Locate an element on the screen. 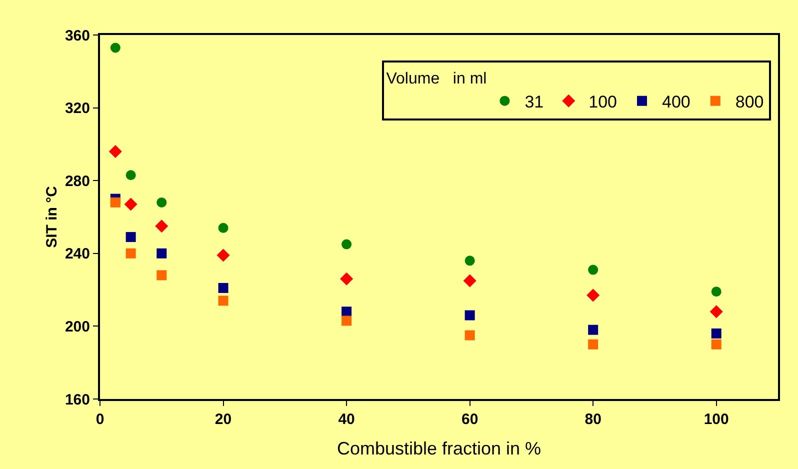  y-tick-label: 160 is located at coordinates (77, 399).